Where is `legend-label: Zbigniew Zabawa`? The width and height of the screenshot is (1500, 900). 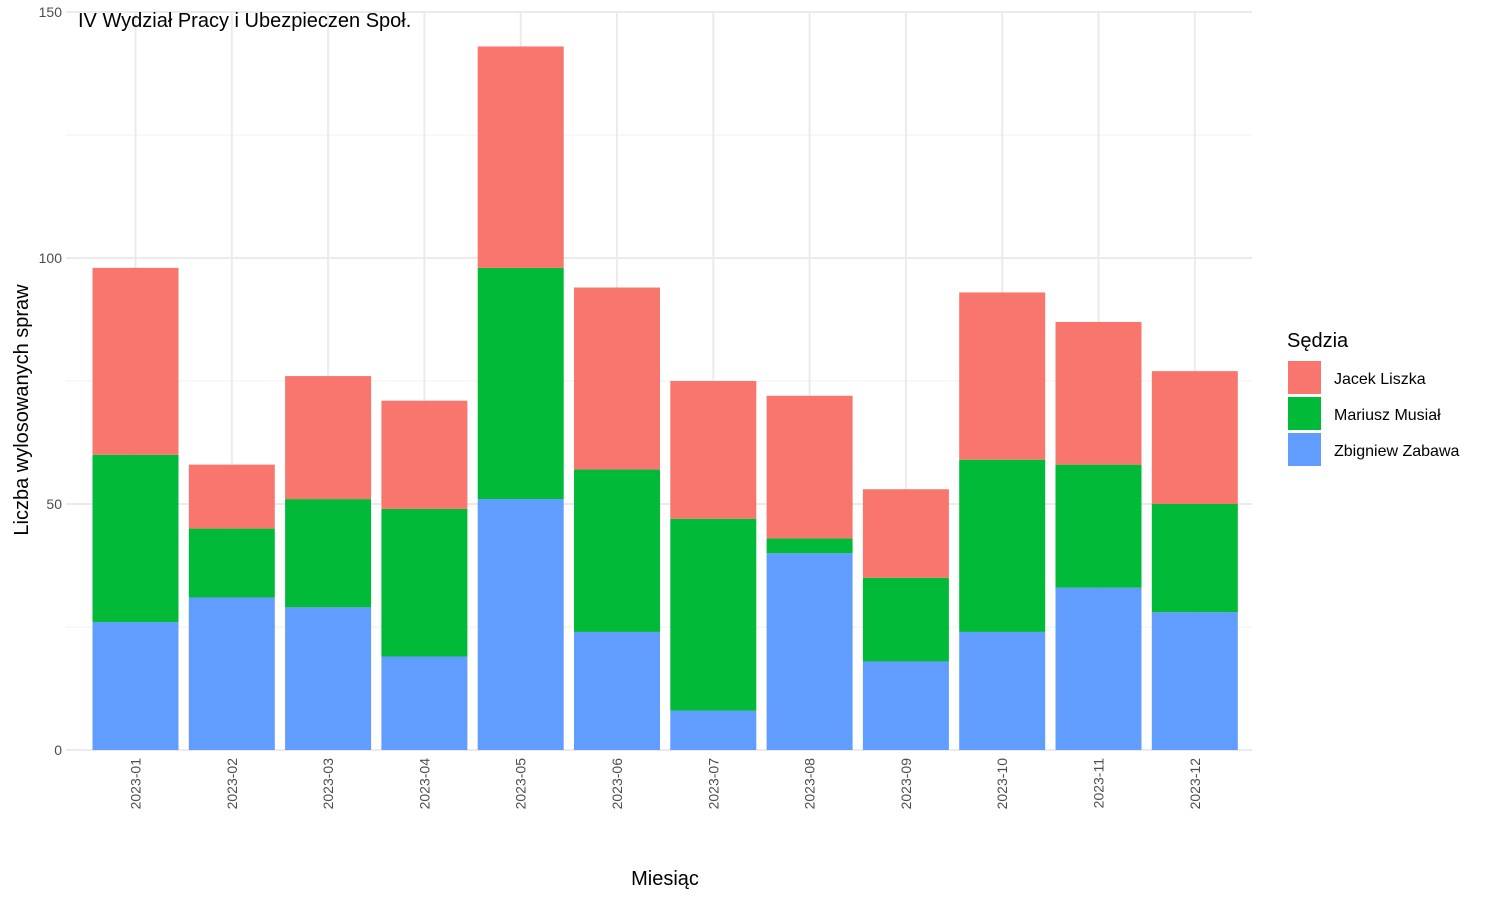 legend-label: Zbigniew Zabawa is located at coordinates (1397, 451).